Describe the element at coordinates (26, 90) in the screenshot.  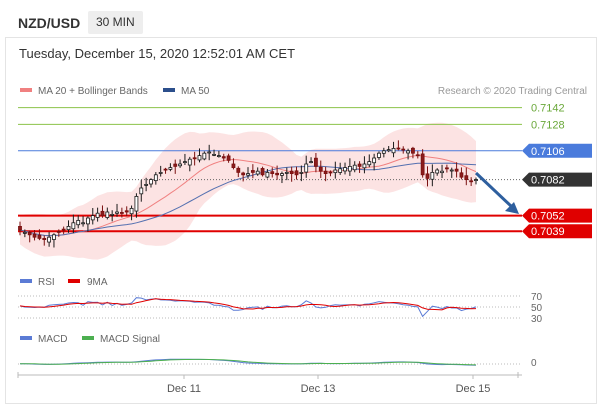
I see `ma20-swatch` at that location.